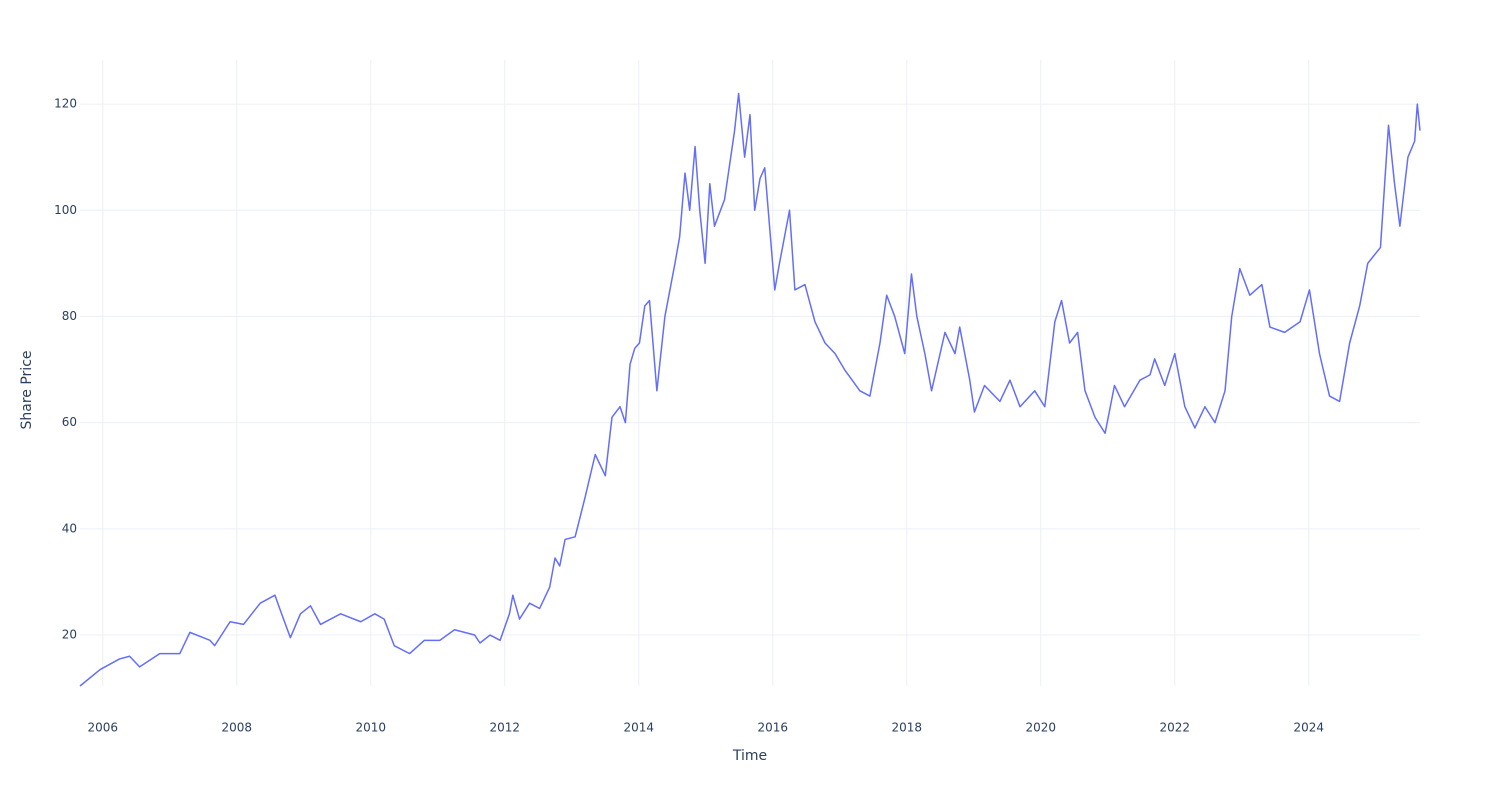 Image resolution: width=1500 pixels, height=800 pixels. I want to click on x-tick-label: 2012, so click(505, 728).